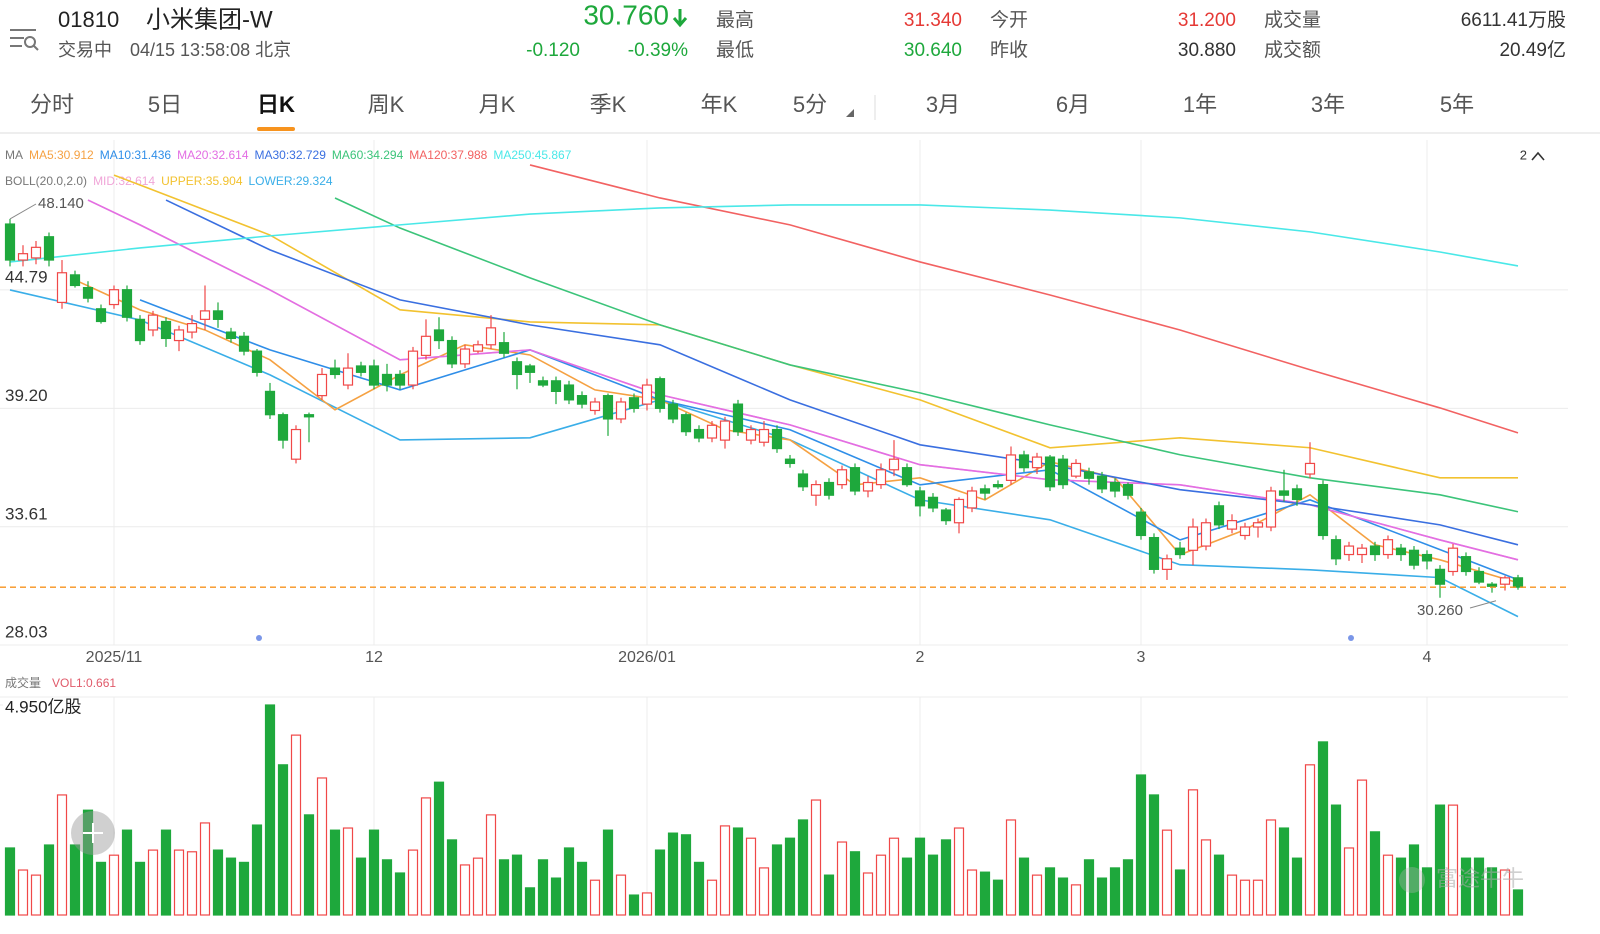 This screenshot has width=1600, height=934. Describe the element at coordinates (1073, 104) in the screenshot. I see `period-tab: 6月` at that location.